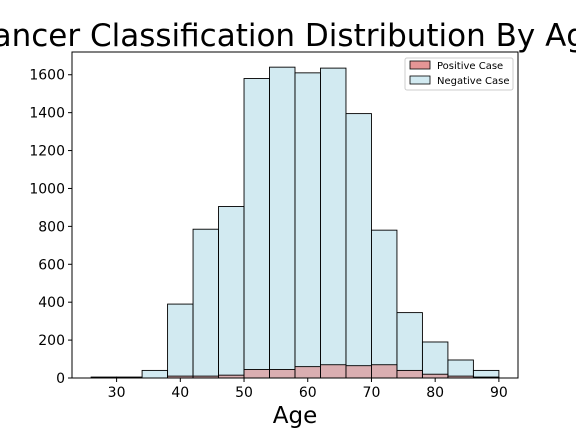 The width and height of the screenshot is (576, 432). I want to click on y-tick-label: 1200, so click(47, 152).